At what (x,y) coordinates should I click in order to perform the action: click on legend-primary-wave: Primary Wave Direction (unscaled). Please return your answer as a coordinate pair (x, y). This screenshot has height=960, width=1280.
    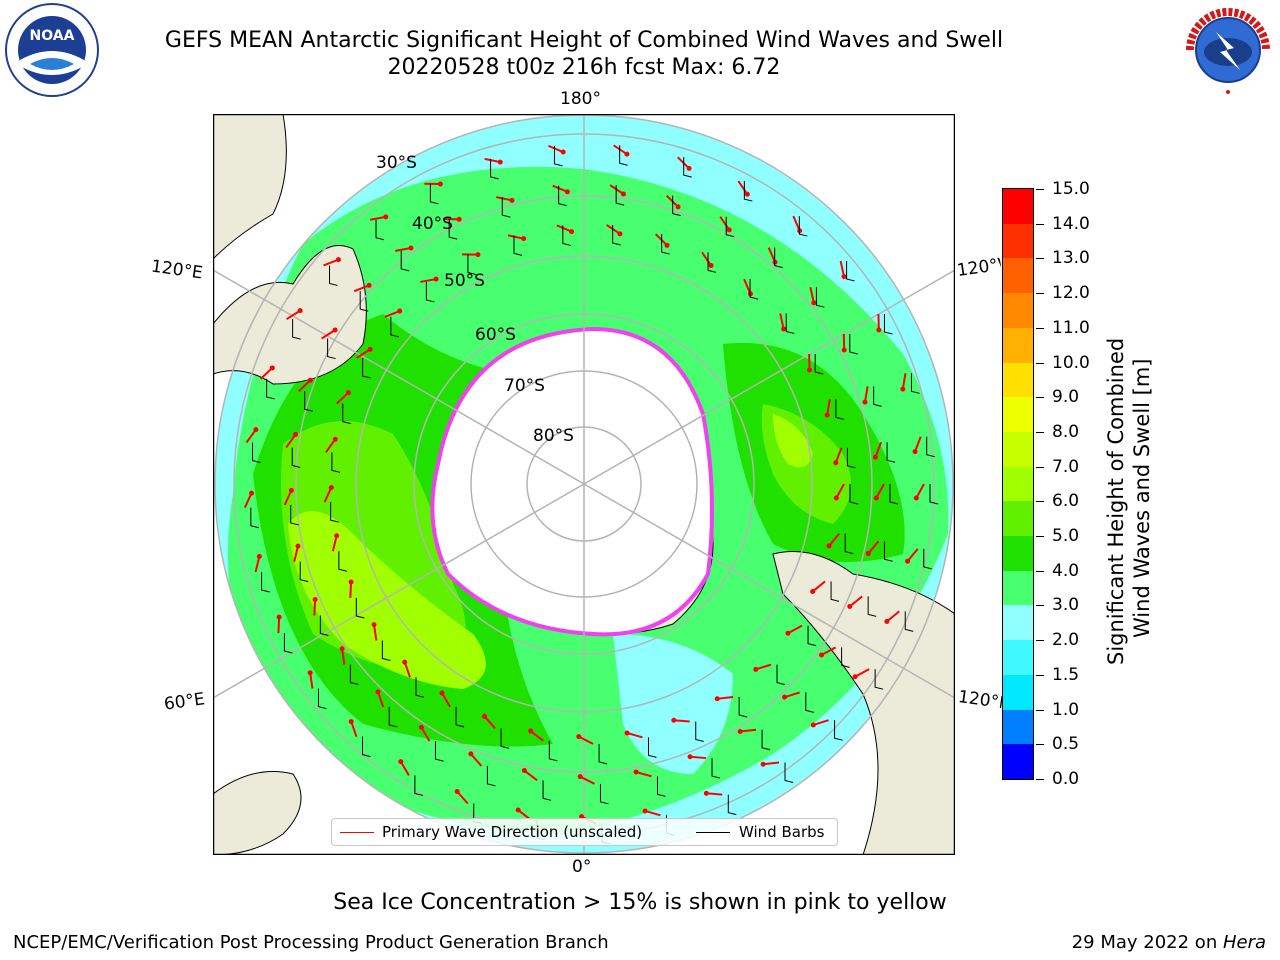
    Looking at the image, I should click on (512, 832).